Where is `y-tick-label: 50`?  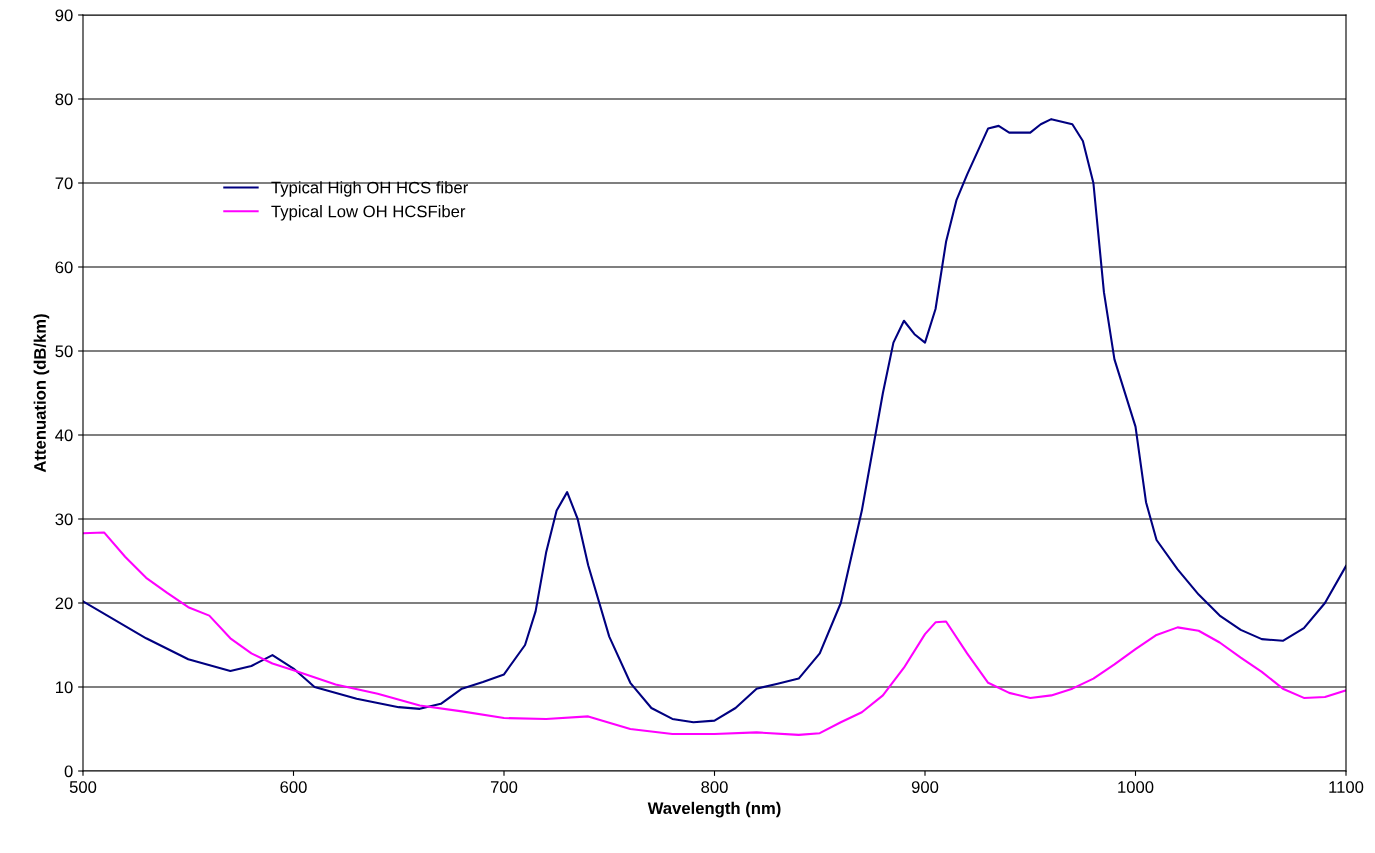 y-tick-label: 50 is located at coordinates (64, 351).